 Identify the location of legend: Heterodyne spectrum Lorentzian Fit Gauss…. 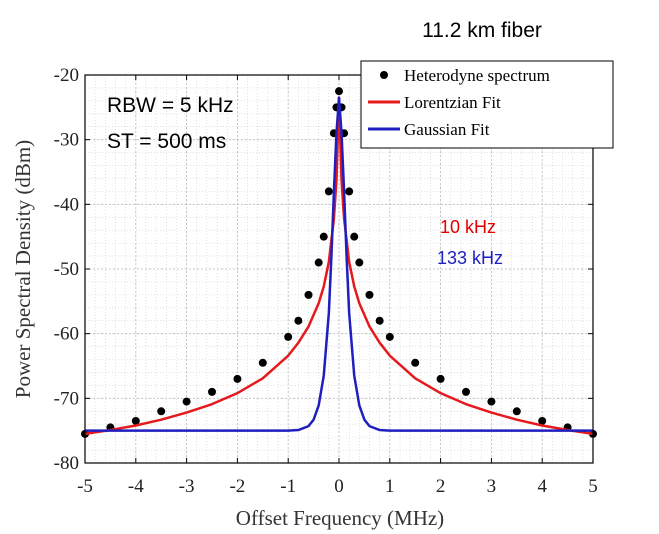
(487, 104).